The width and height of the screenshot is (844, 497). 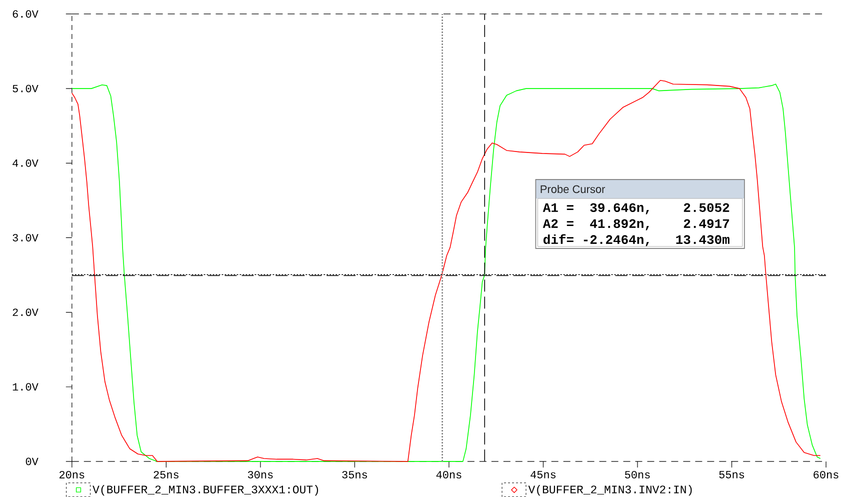 What do you see at coordinates (25, 386) in the screenshot?
I see `y-tick-label: 1.0V` at bounding box center [25, 386].